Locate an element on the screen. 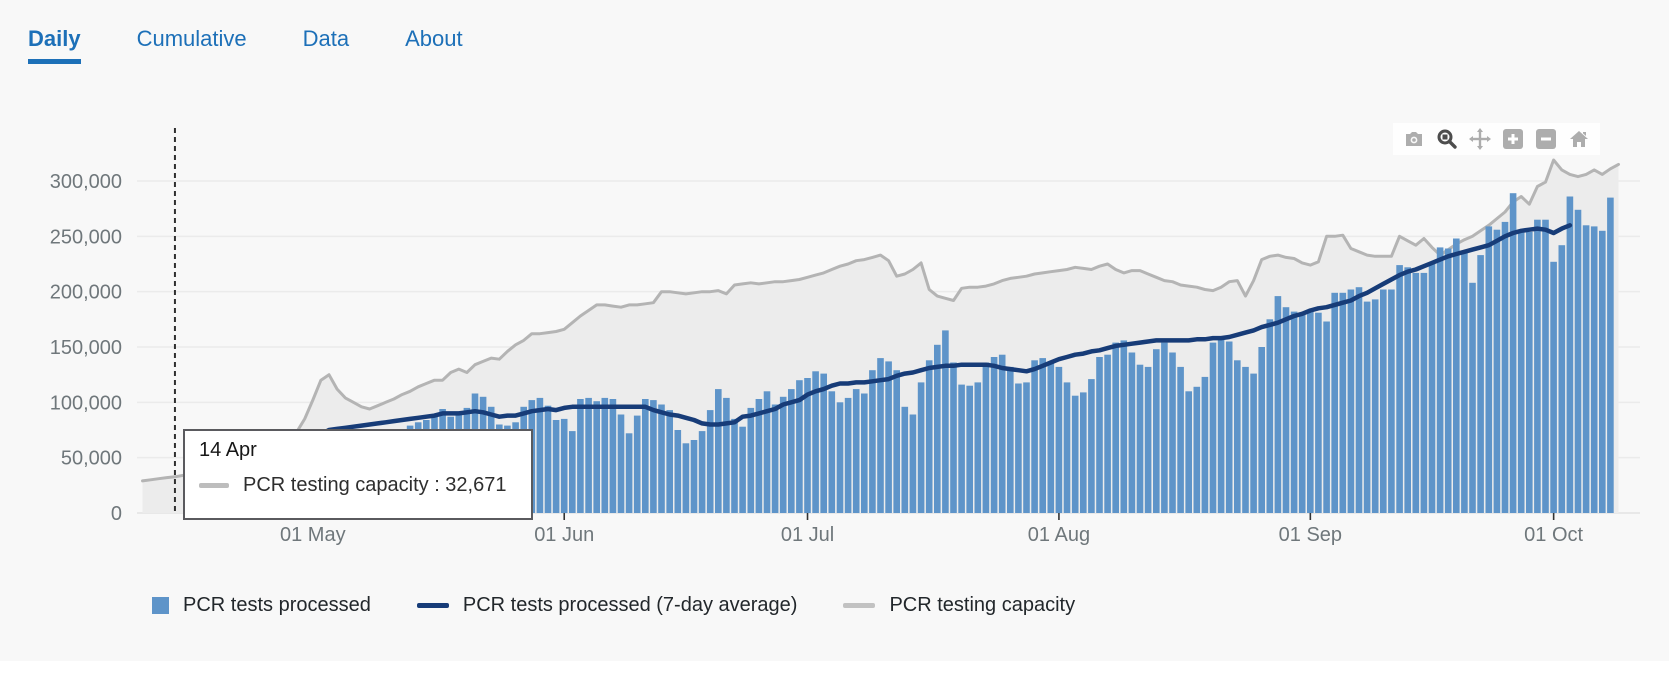 The height and width of the screenshot is (673, 1669). pan-icon is located at coordinates (1480, 139).